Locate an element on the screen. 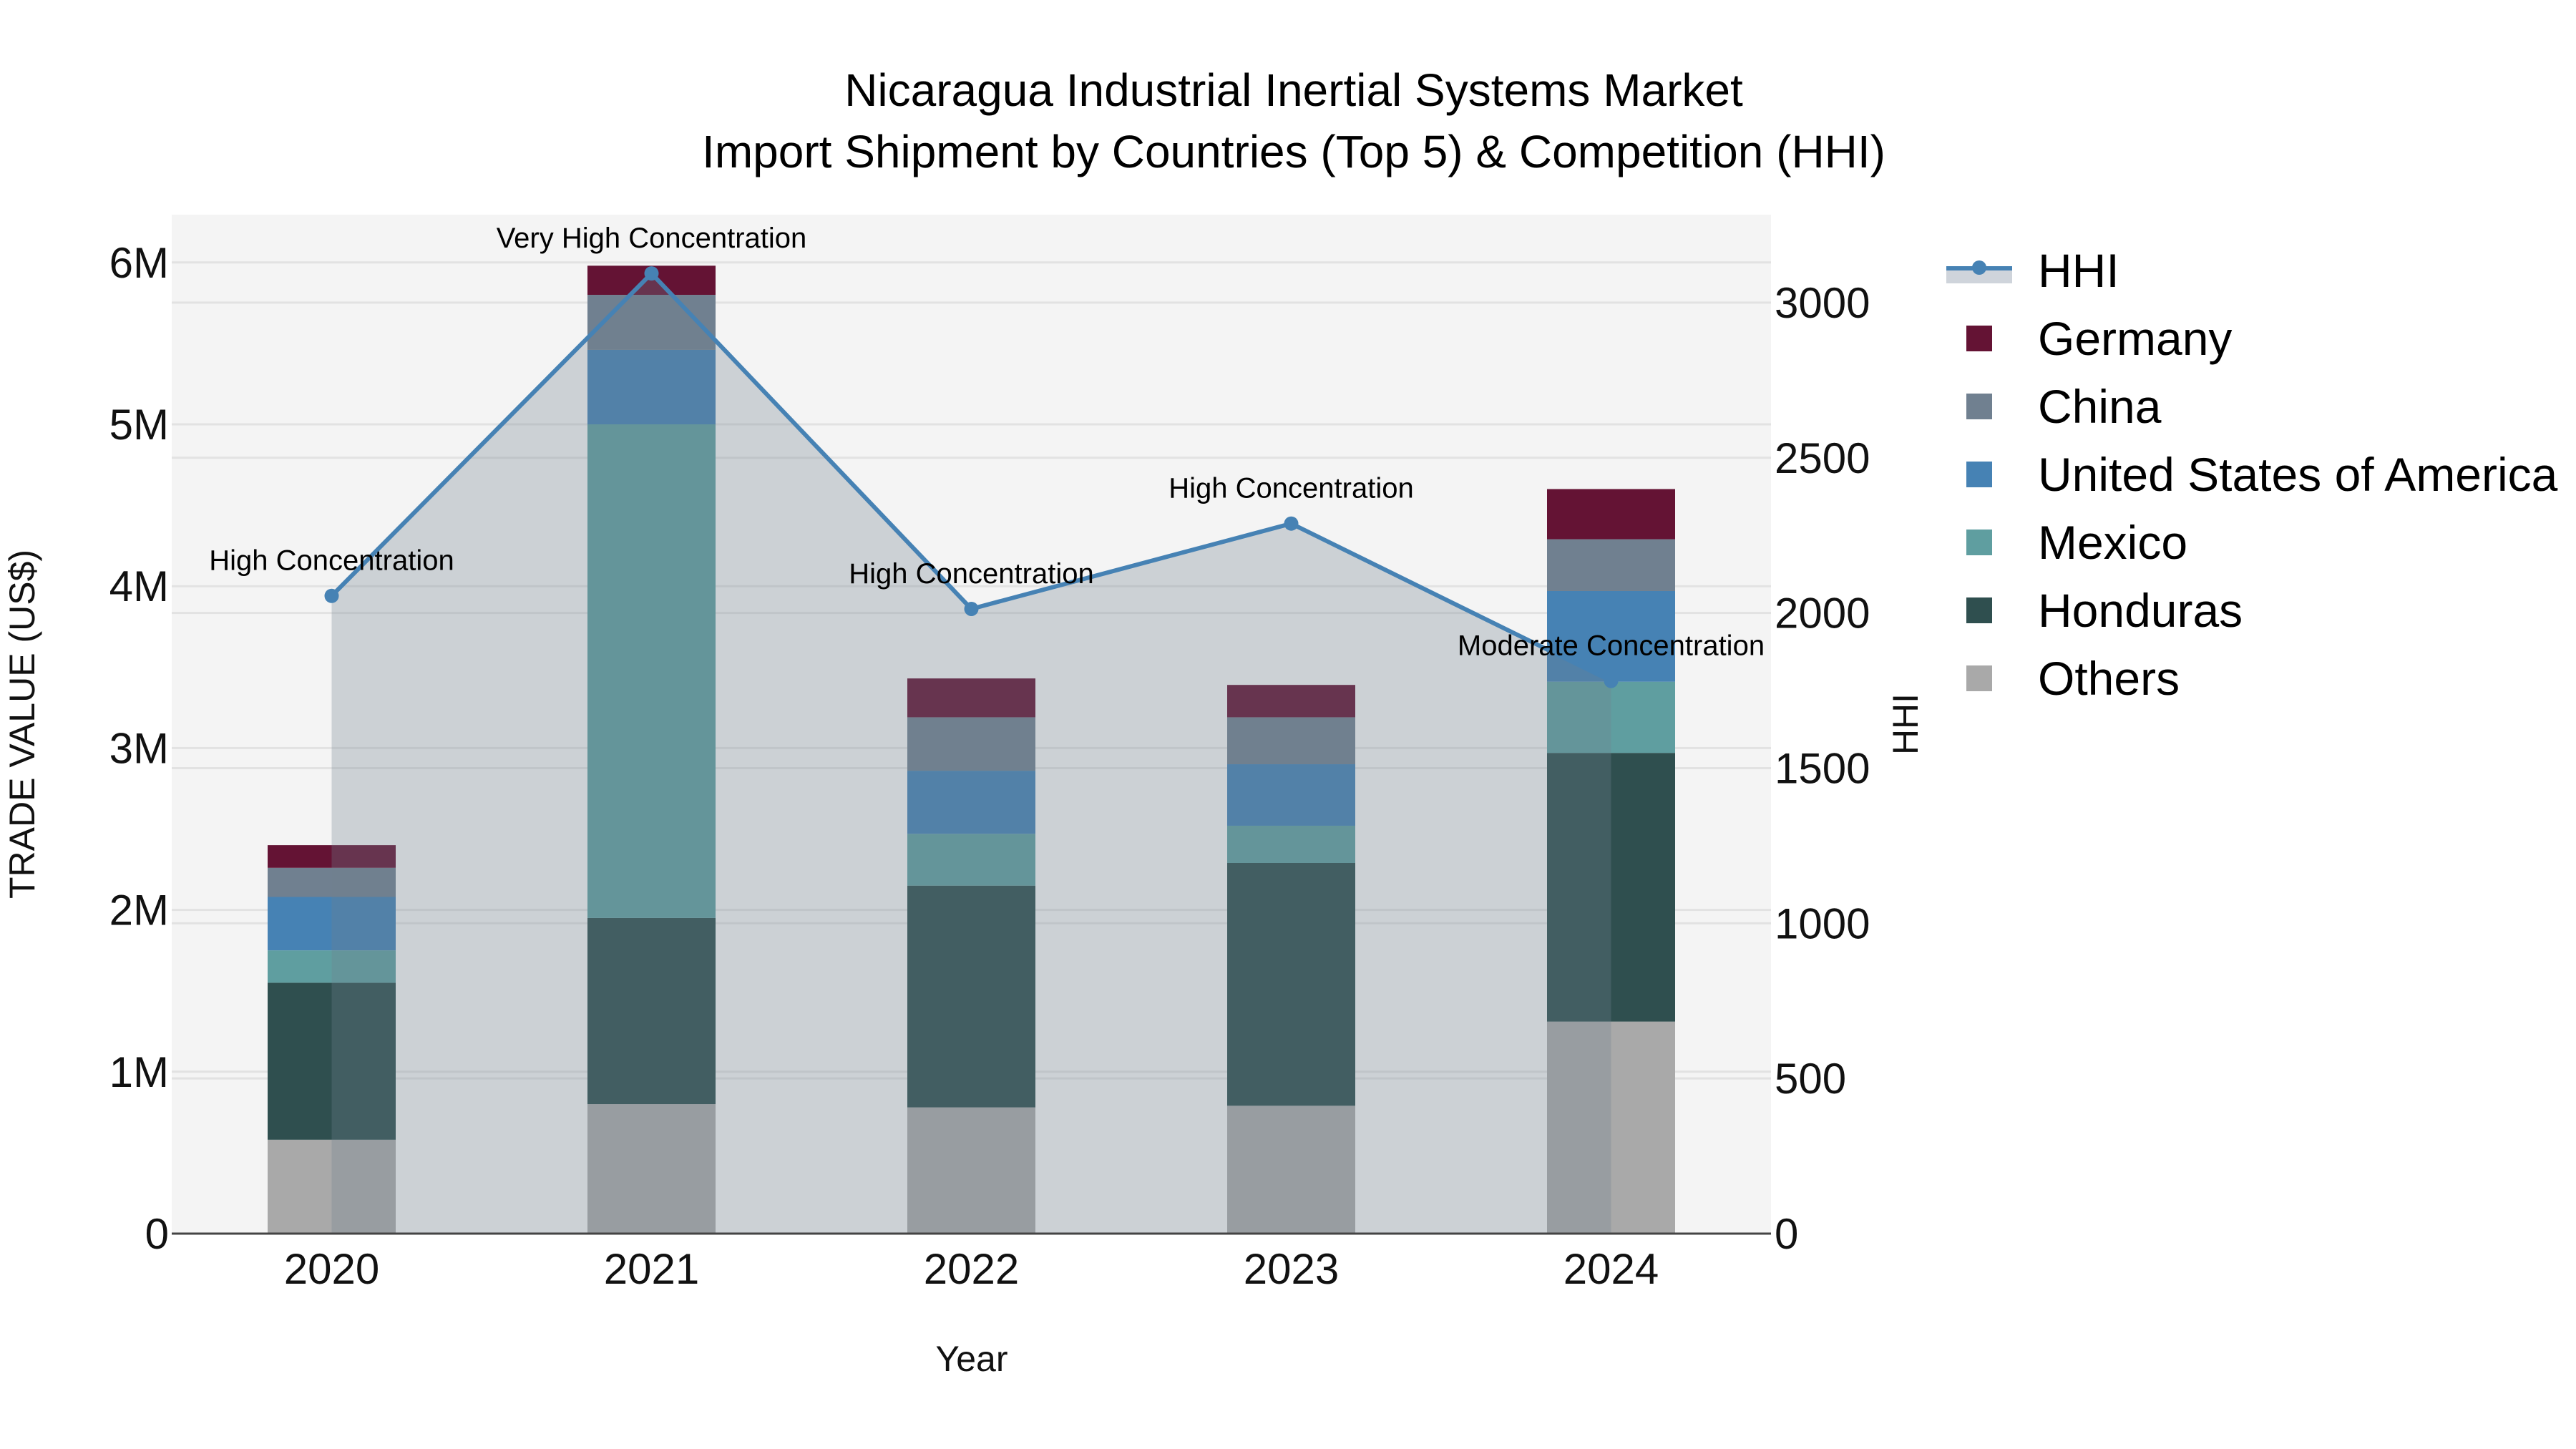  legend-item-usa: United States of America is located at coordinates (2251, 474).